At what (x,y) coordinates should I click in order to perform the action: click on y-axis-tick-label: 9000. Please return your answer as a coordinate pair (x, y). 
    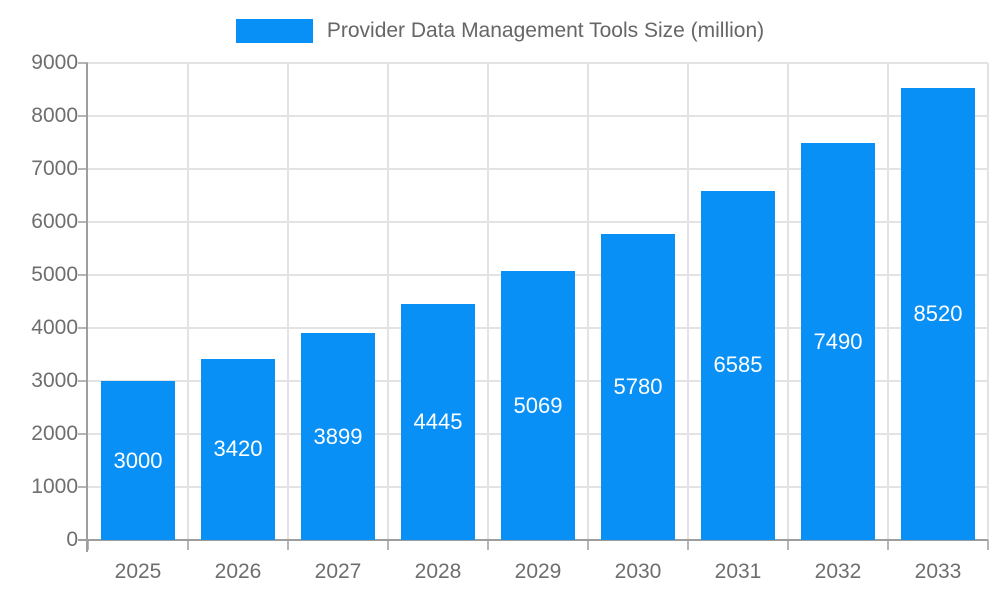
    Looking at the image, I should click on (54, 62).